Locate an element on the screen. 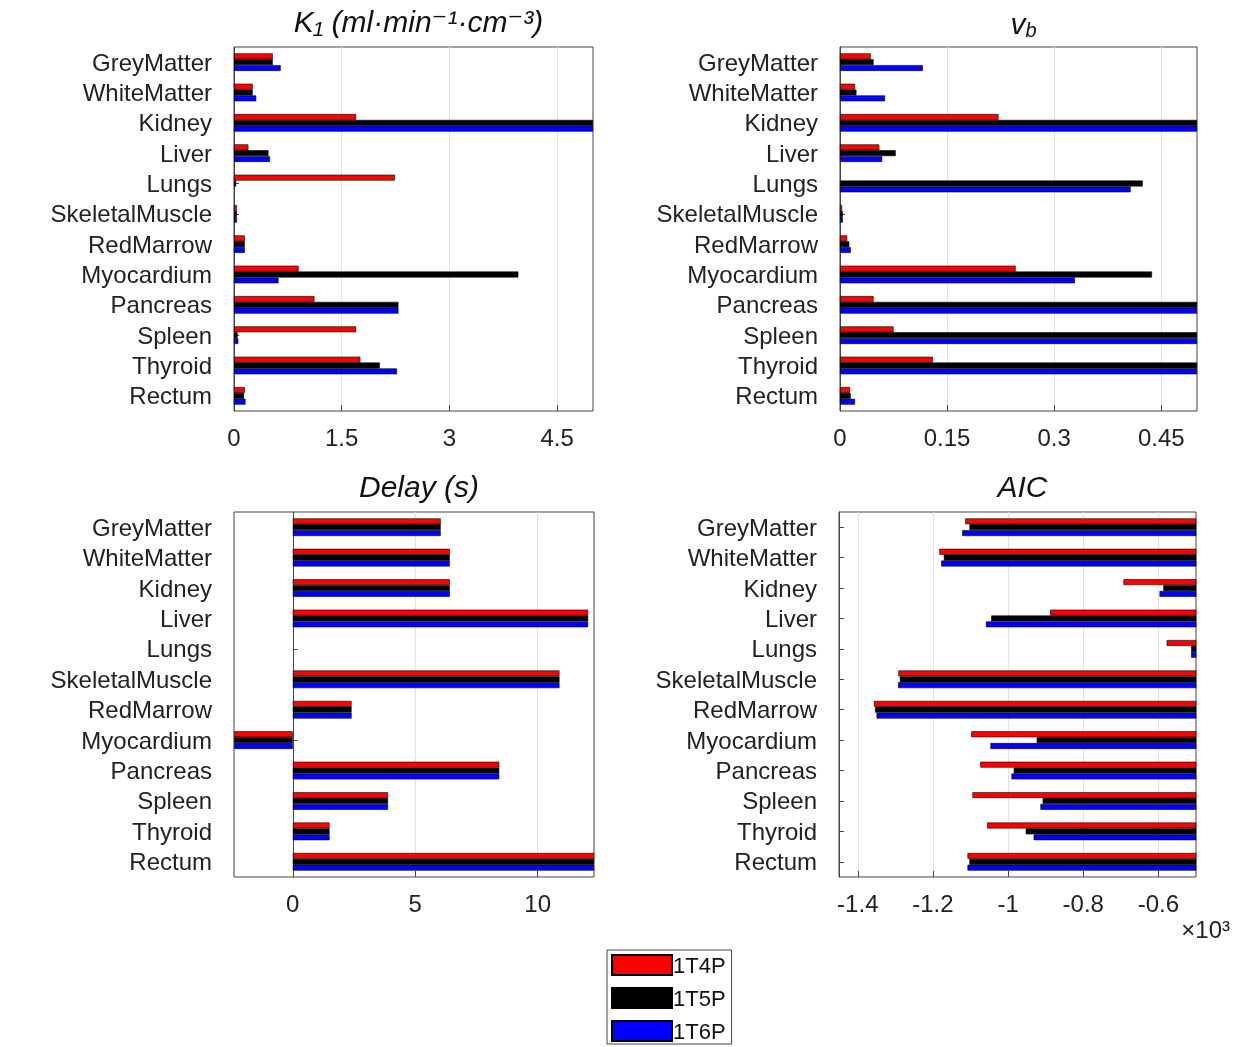  x-tick-label: 1.5 is located at coordinates (342, 437).